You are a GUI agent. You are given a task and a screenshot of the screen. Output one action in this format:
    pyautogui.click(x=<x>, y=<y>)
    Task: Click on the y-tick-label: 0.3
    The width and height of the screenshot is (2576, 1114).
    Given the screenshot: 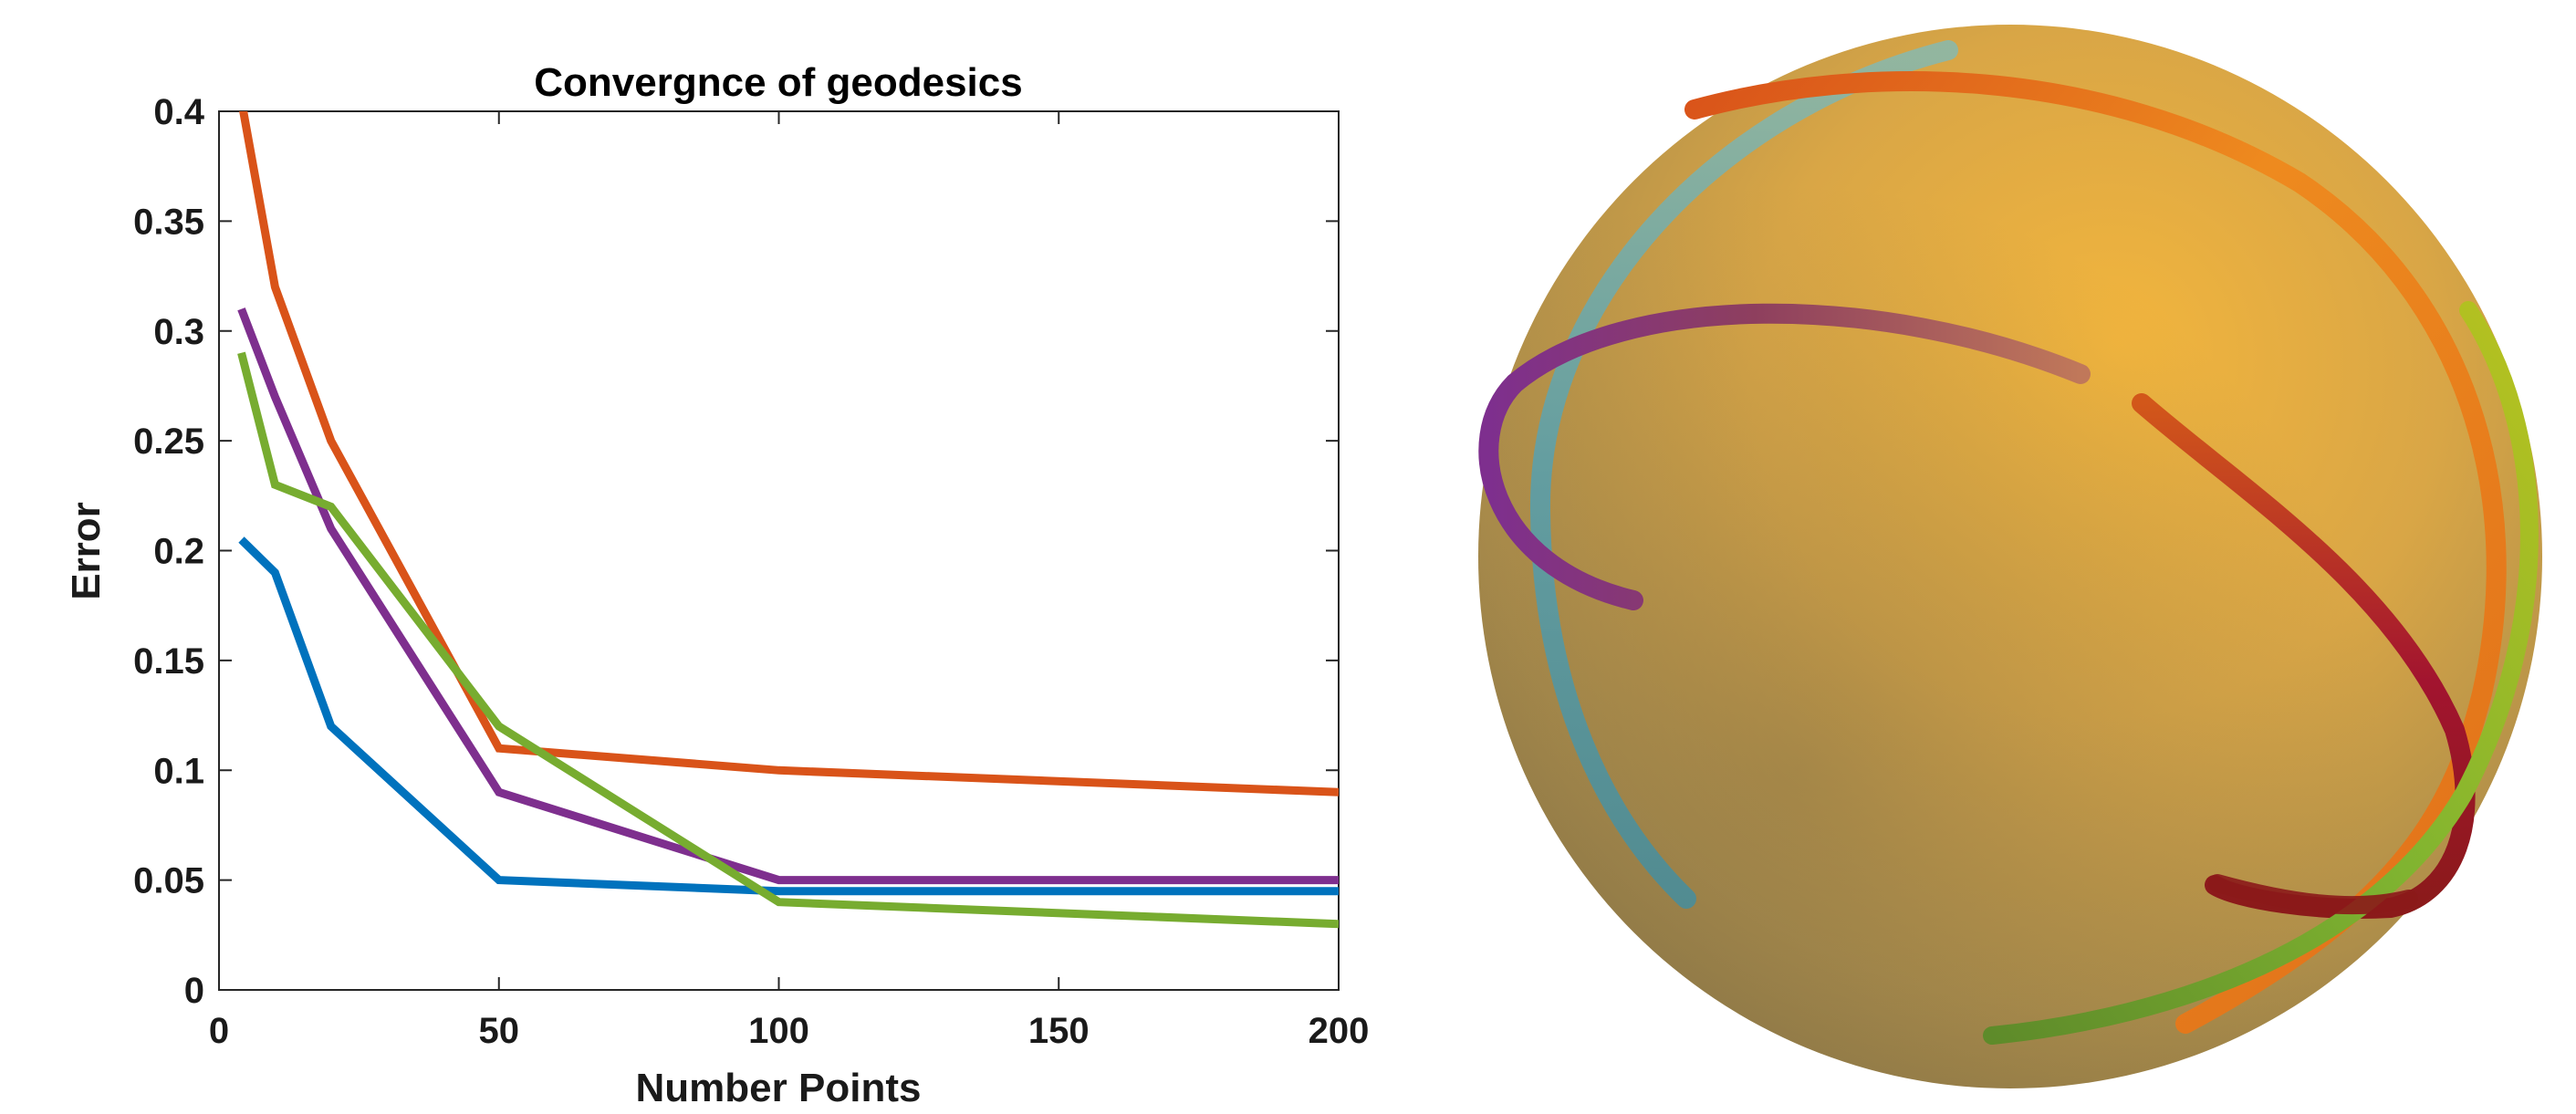 What is the action you would take?
    pyautogui.click(x=178, y=332)
    